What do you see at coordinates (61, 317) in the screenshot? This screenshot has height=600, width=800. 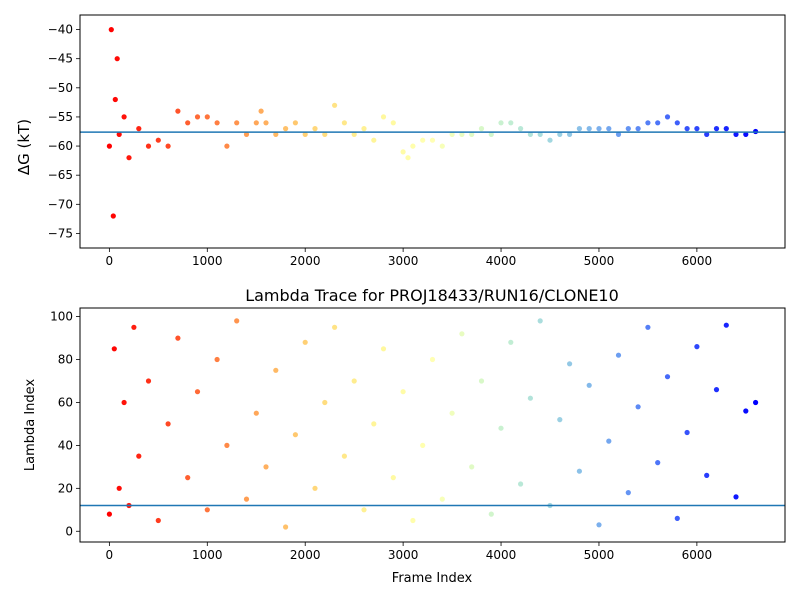 I see `lambda-trace-y-tick-label: 100` at bounding box center [61, 317].